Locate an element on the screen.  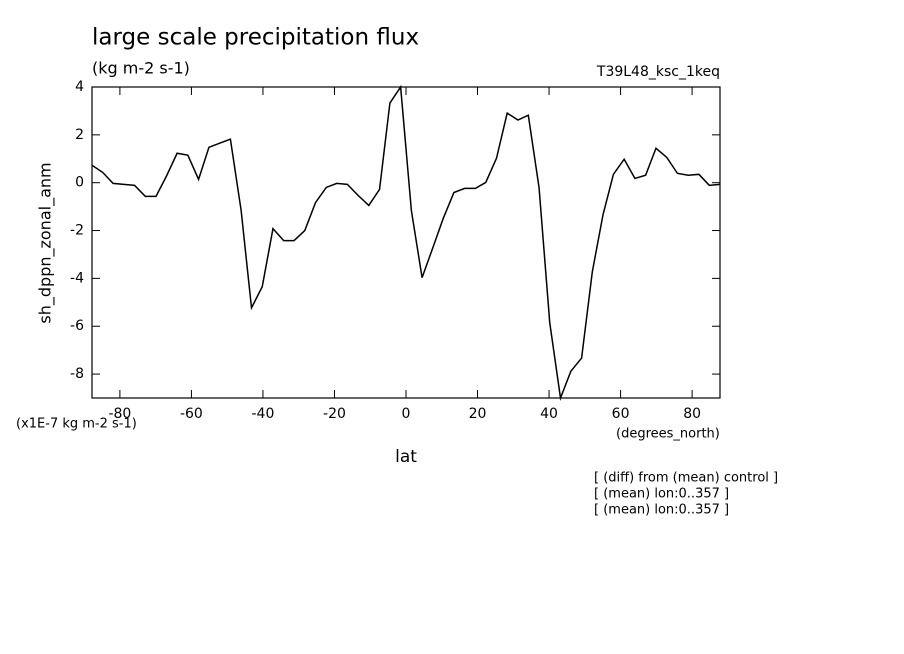
x-axis-label: lat is located at coordinates (406, 457).